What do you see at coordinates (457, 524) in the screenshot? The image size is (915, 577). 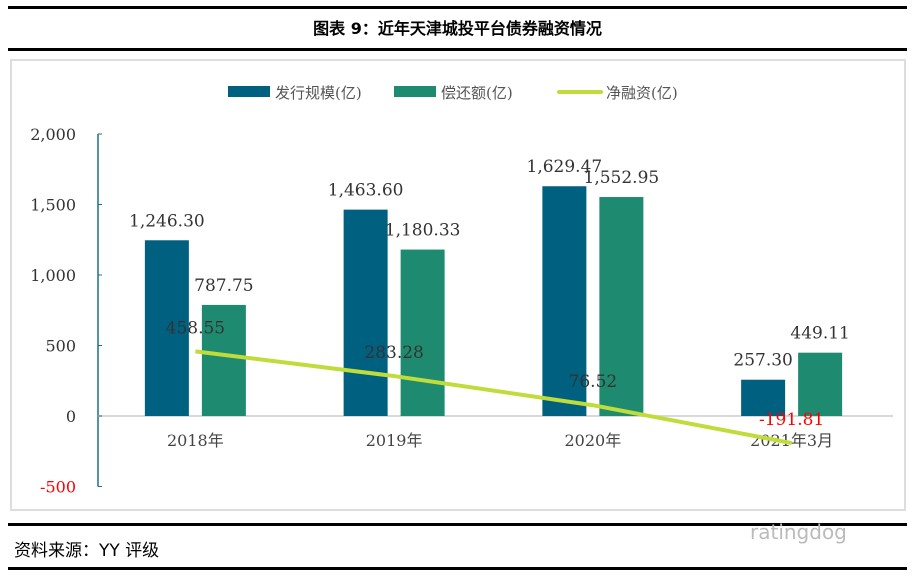 I see `source-top-rule` at bounding box center [457, 524].